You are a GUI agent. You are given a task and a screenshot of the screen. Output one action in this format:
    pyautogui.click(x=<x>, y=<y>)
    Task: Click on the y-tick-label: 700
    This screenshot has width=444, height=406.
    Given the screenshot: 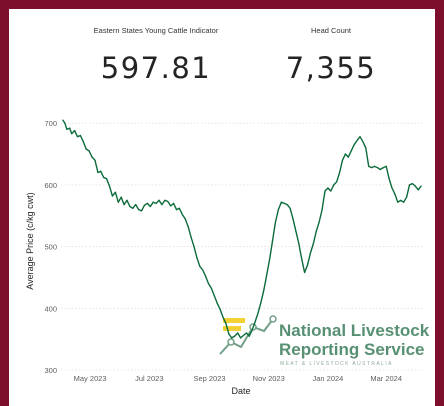 What is the action you would take?
    pyautogui.click(x=50, y=123)
    